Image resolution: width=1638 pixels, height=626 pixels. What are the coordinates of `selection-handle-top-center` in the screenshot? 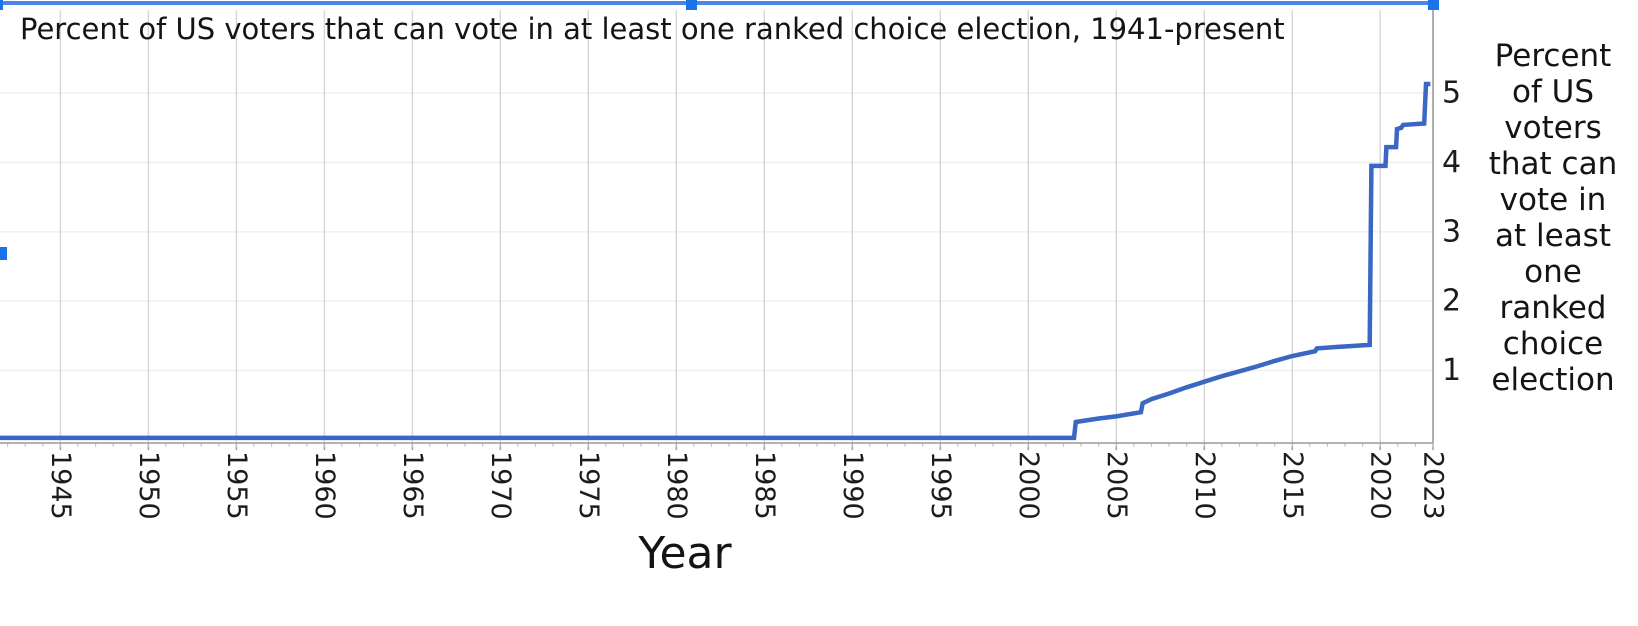 It's located at (691, 5).